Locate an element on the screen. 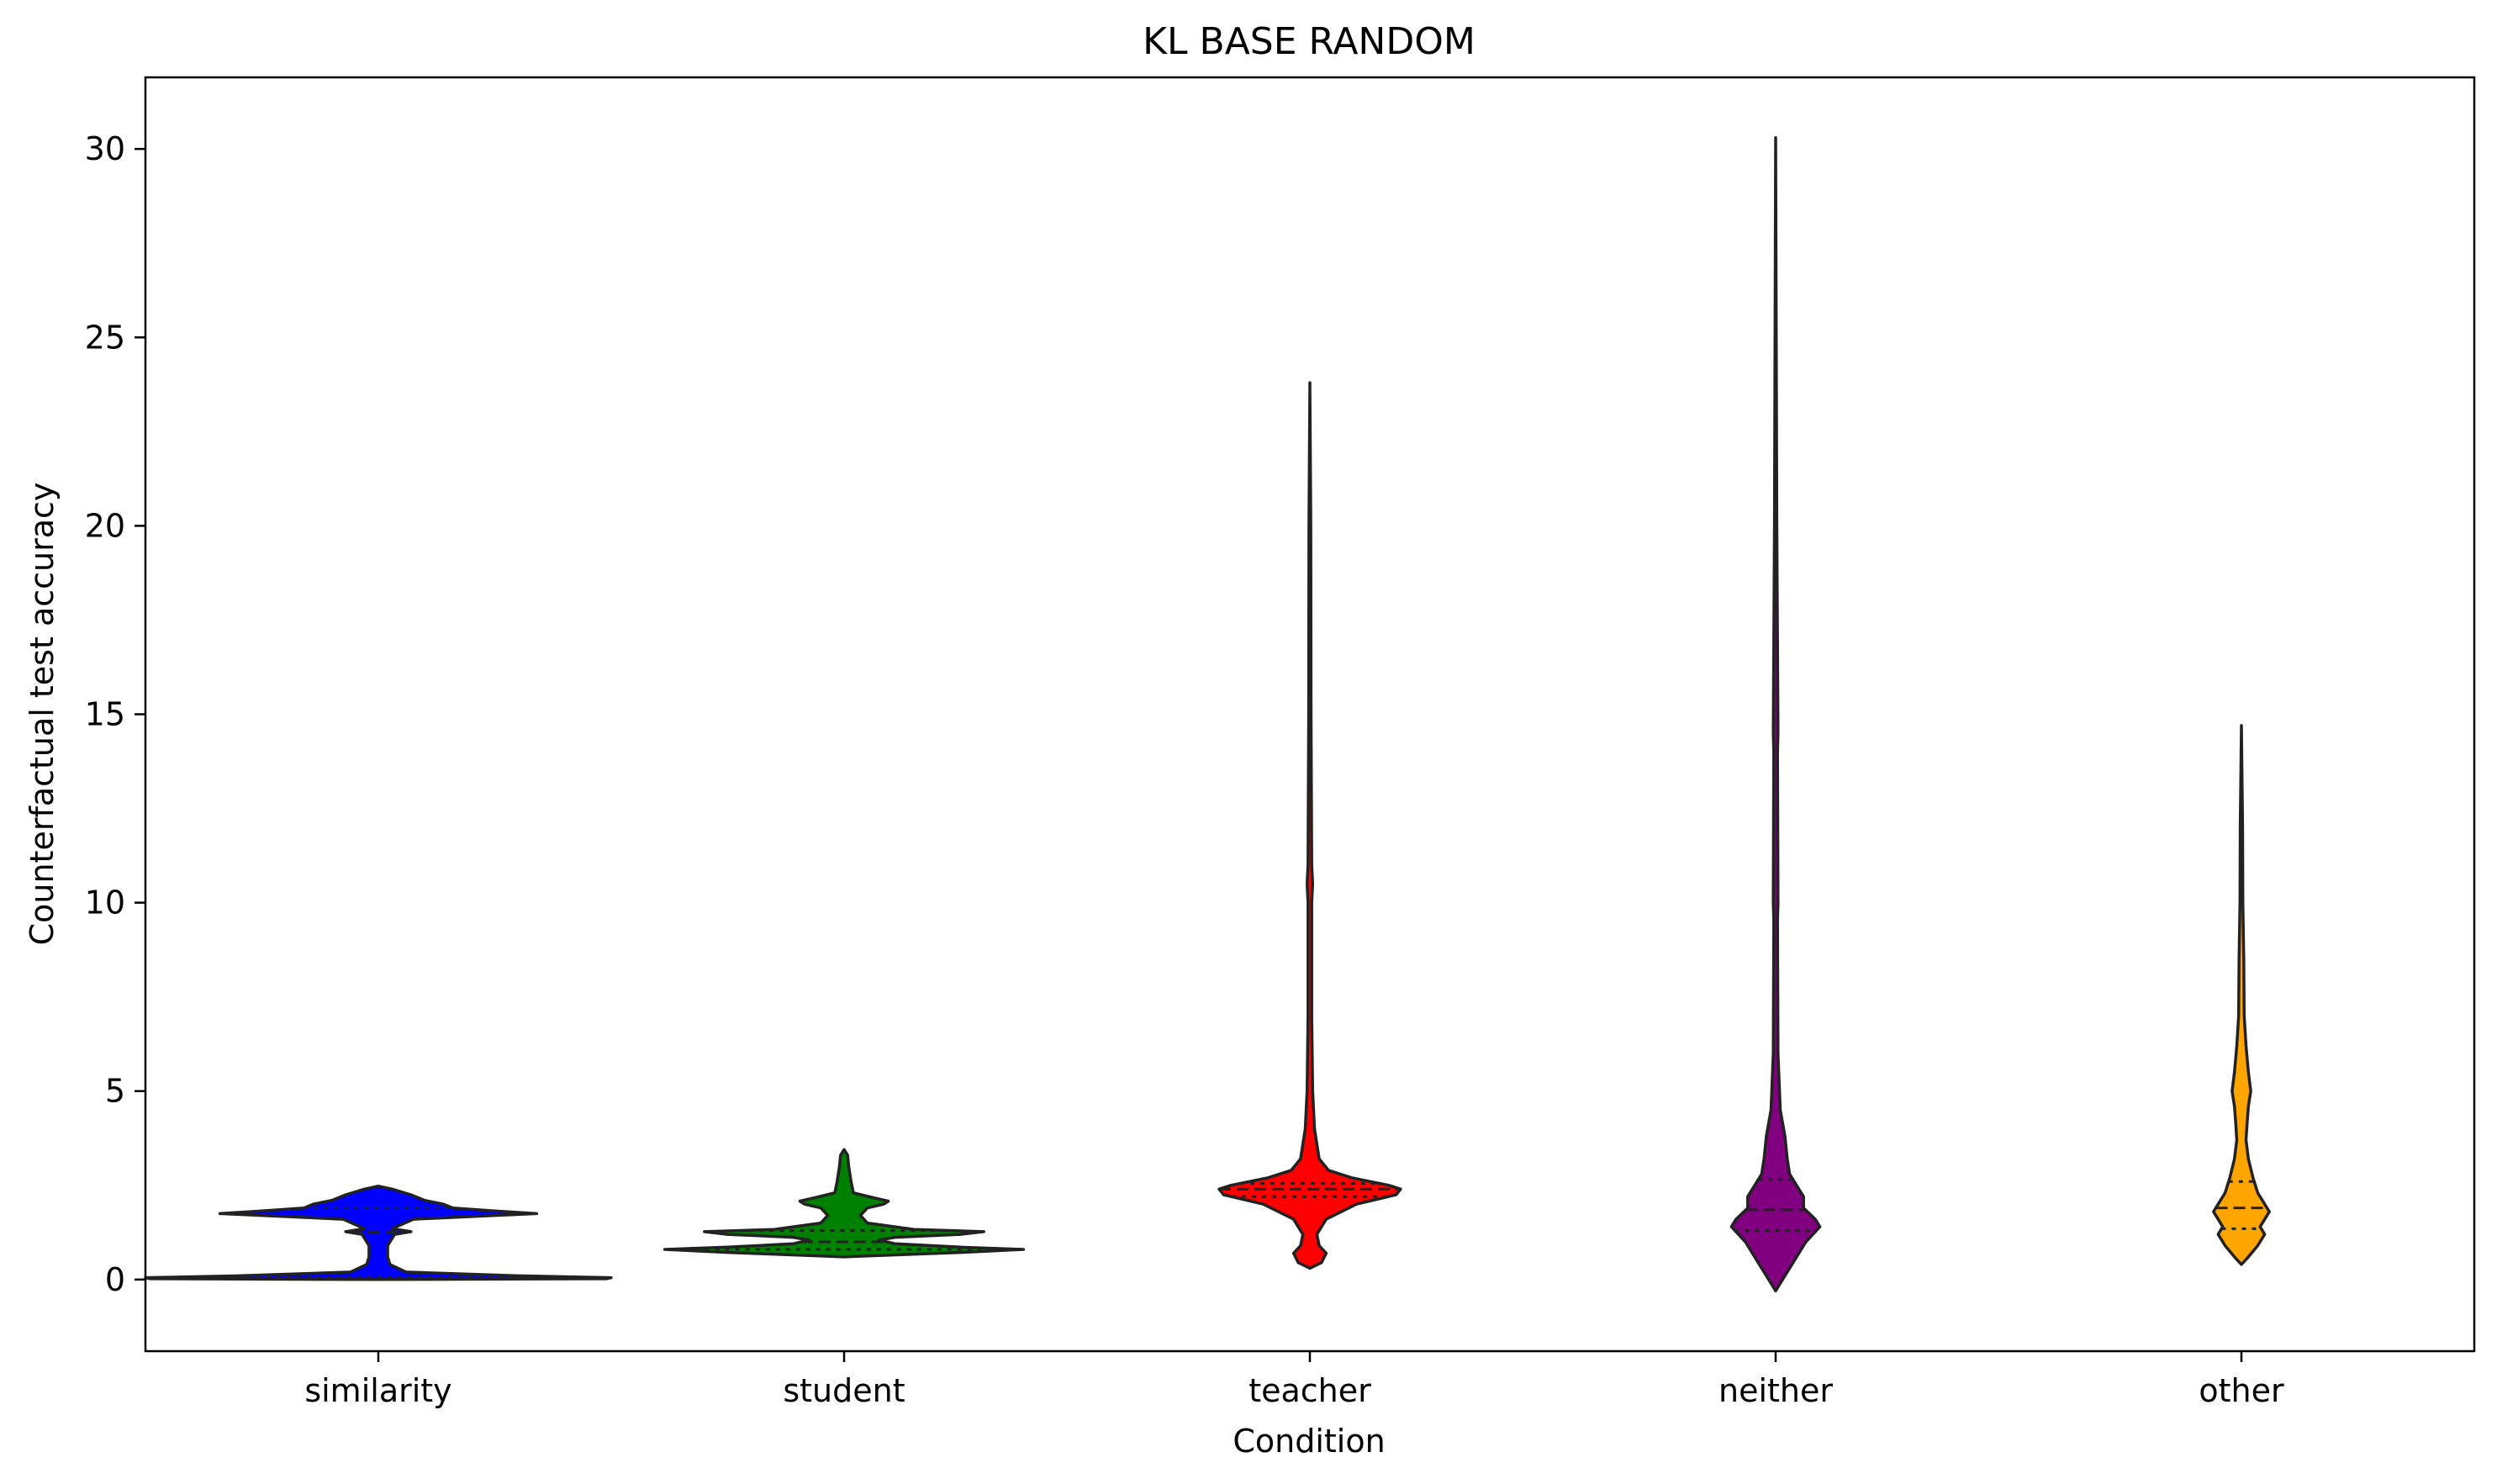  x-axis-label: Condition is located at coordinates (1309, 1441).